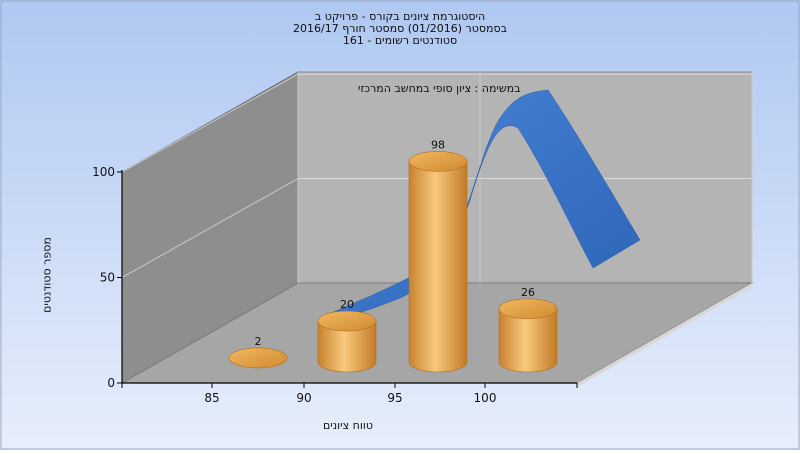  Describe the element at coordinates (211, 398) in the screenshot. I see `x-tick-label: 85` at that location.